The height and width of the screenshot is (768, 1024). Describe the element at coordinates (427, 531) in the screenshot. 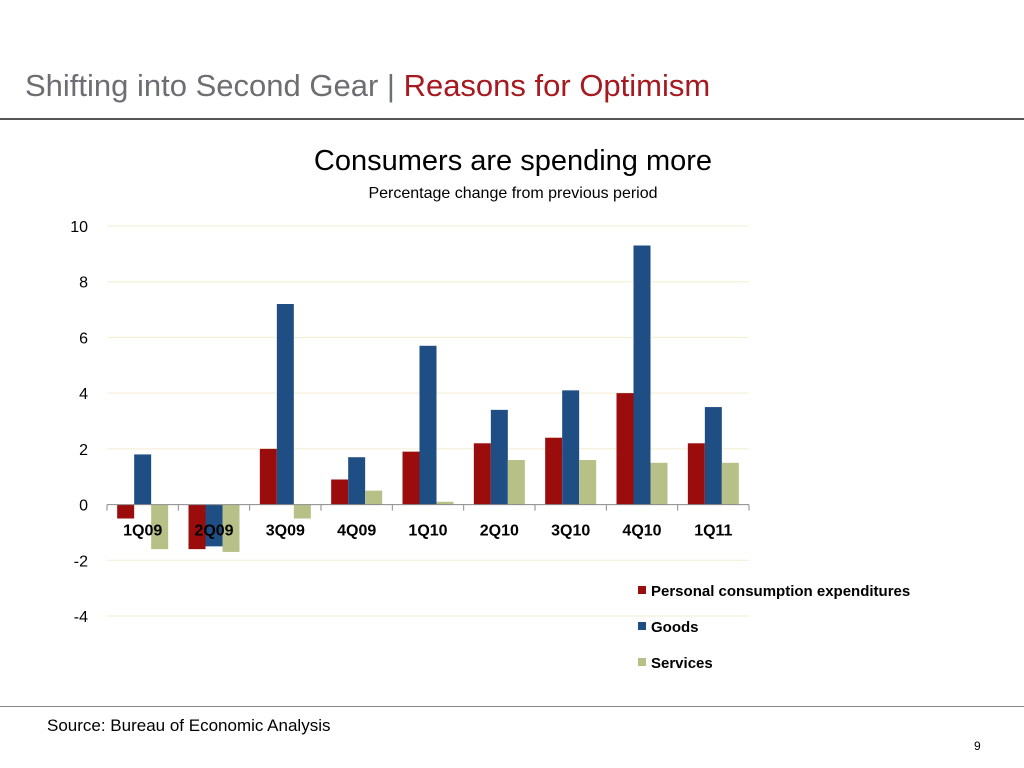

I see `x-tick-label: 1Q10` at that location.